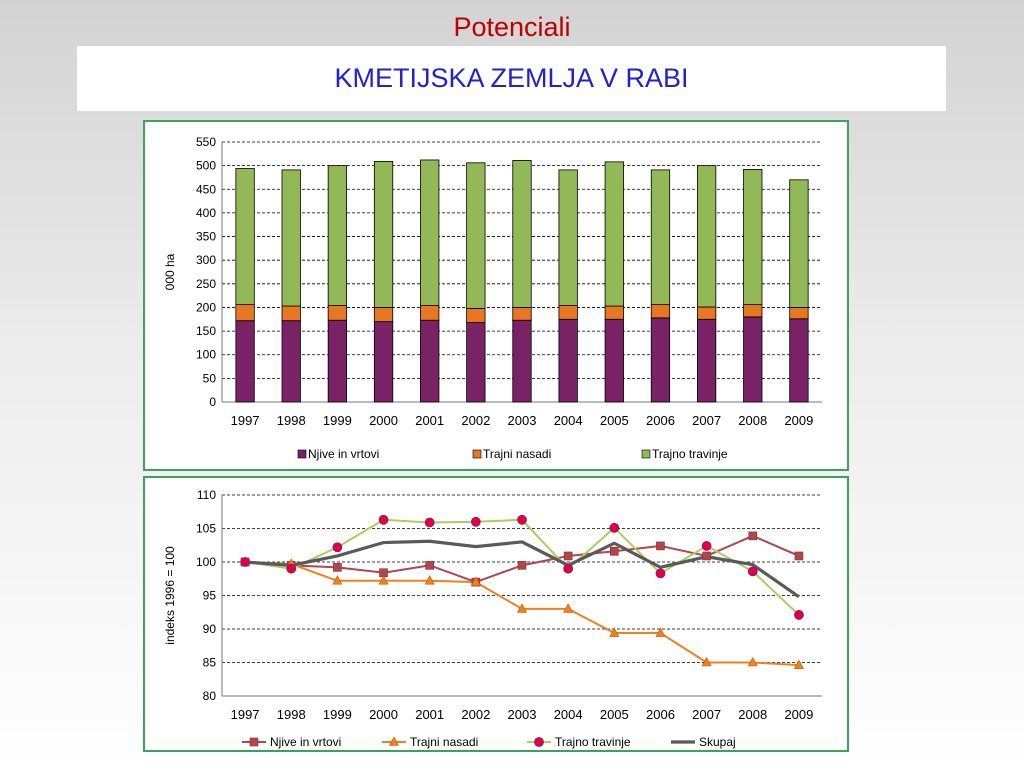  Describe the element at coordinates (444, 742) in the screenshot. I see `legend-label: Trajni nasadi` at that location.